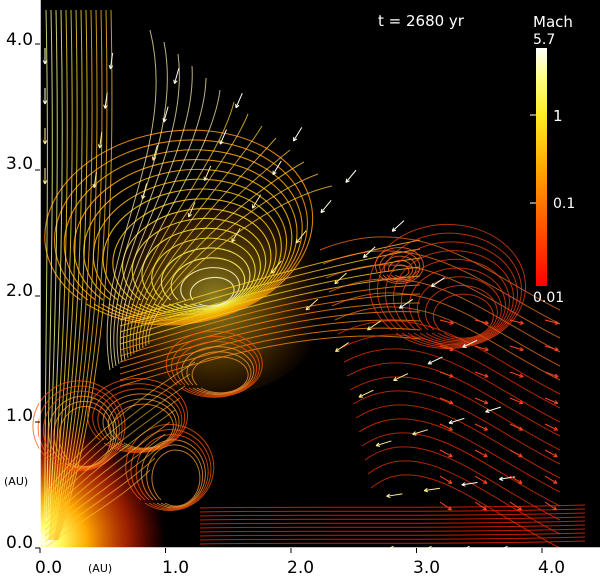 The image size is (600, 581). What do you see at coordinates (19, 416) in the screenshot?
I see `y-tick-label: 1.0` at bounding box center [19, 416].